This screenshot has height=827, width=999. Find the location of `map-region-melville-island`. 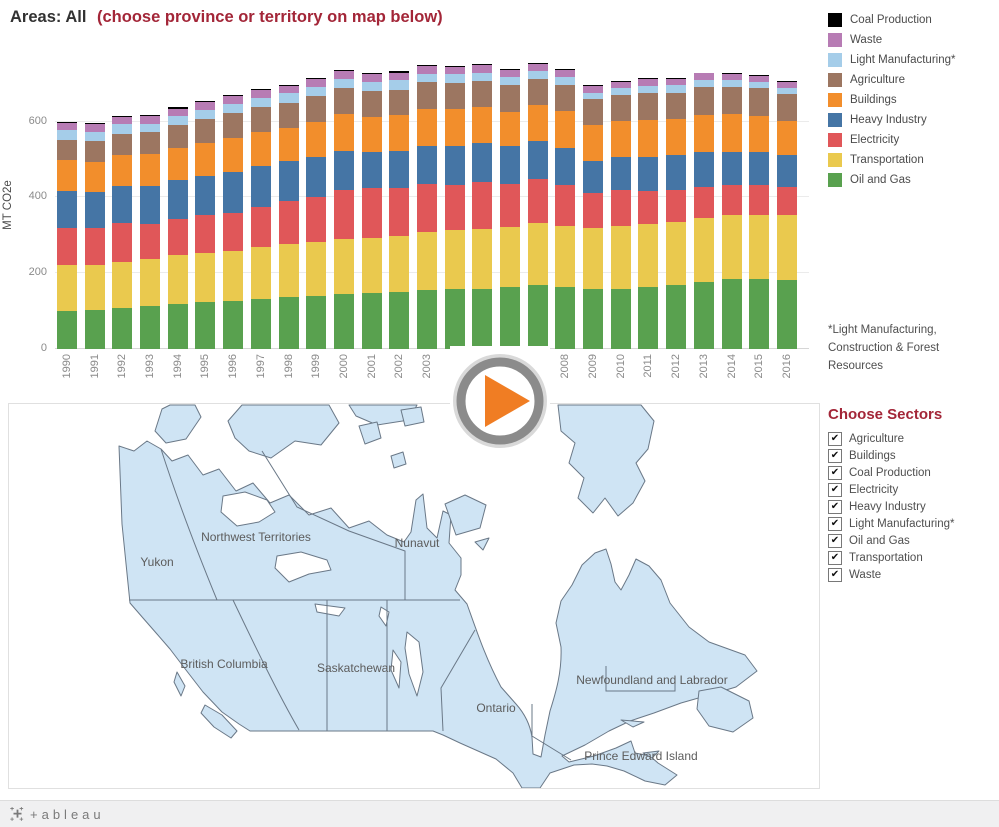

map-region-melville-island is located at coordinates (383, 415).